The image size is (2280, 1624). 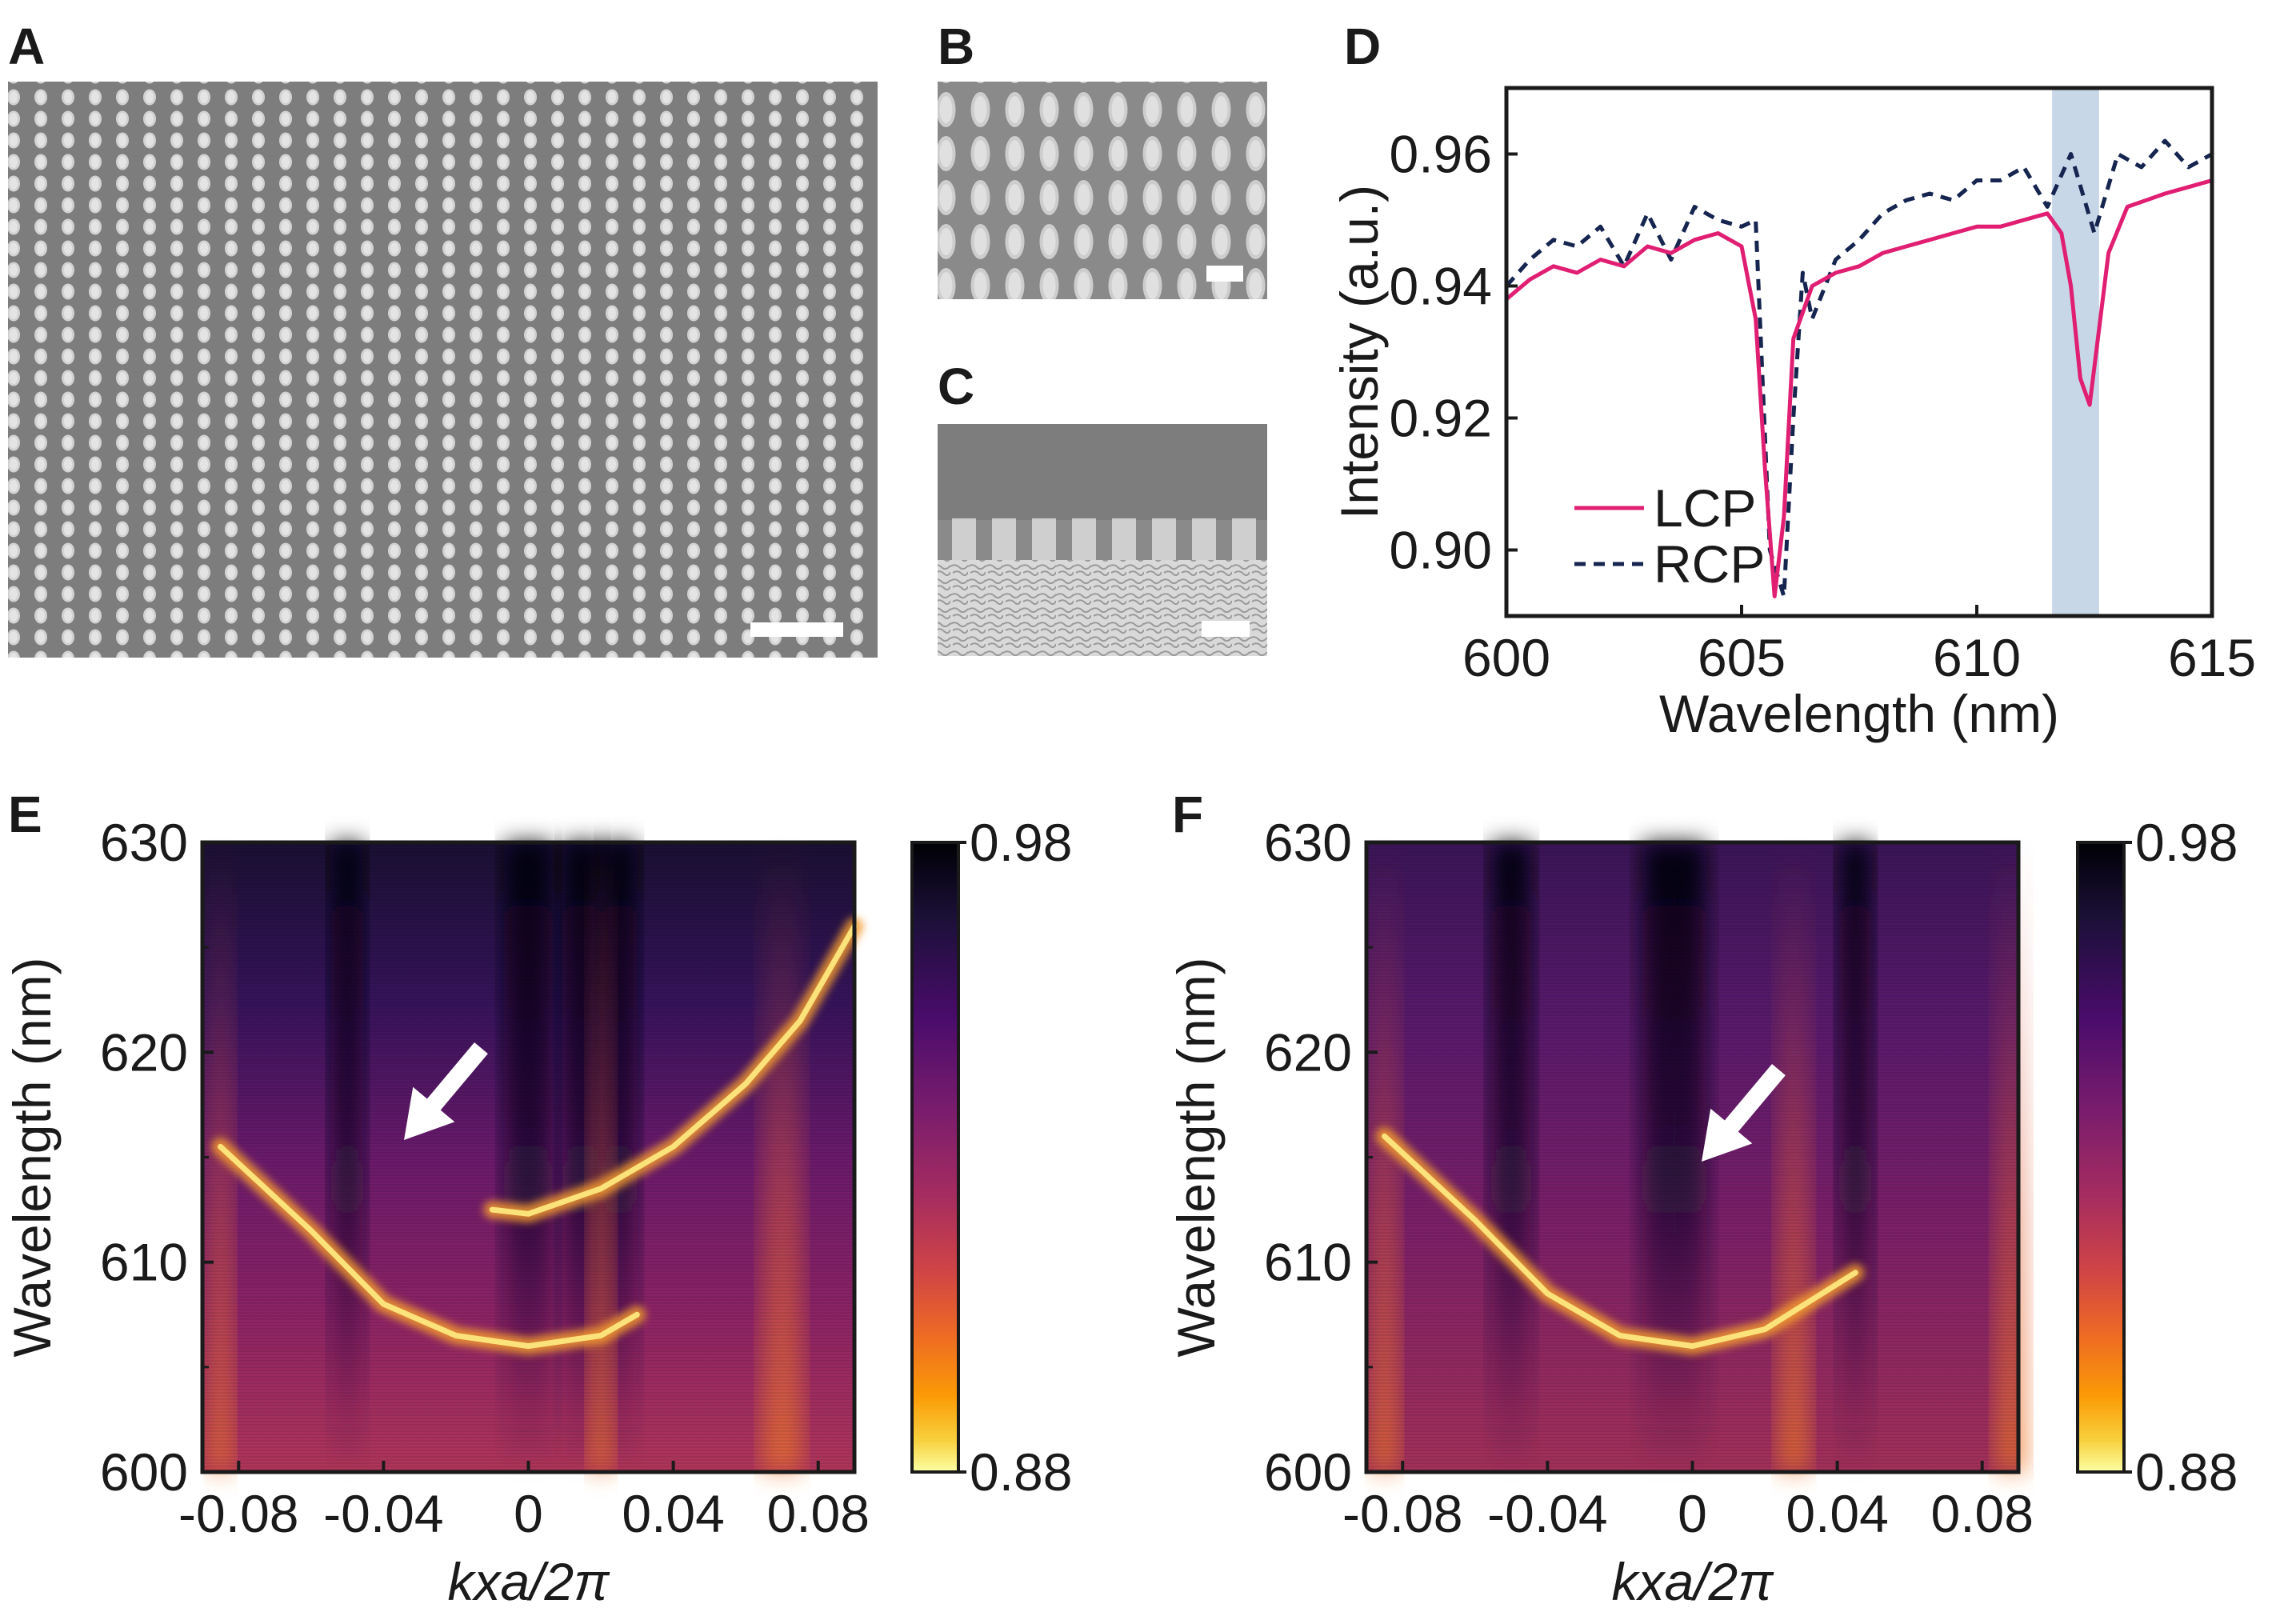 I want to click on x-tick-label: 615, so click(x=2212, y=657).